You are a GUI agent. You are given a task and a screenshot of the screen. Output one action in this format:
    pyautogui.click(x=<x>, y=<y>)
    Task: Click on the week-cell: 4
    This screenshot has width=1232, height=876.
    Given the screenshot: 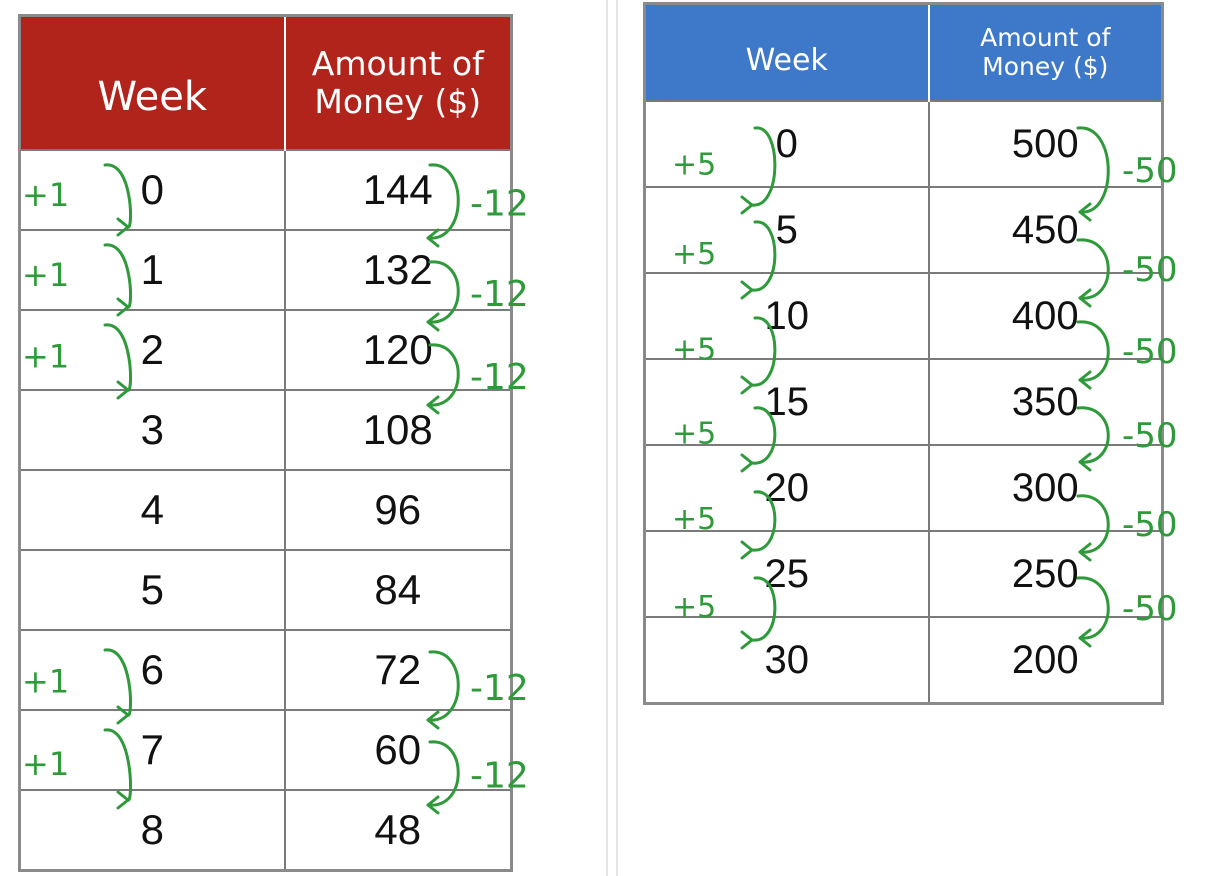 What is the action you would take?
    pyautogui.click(x=152, y=510)
    